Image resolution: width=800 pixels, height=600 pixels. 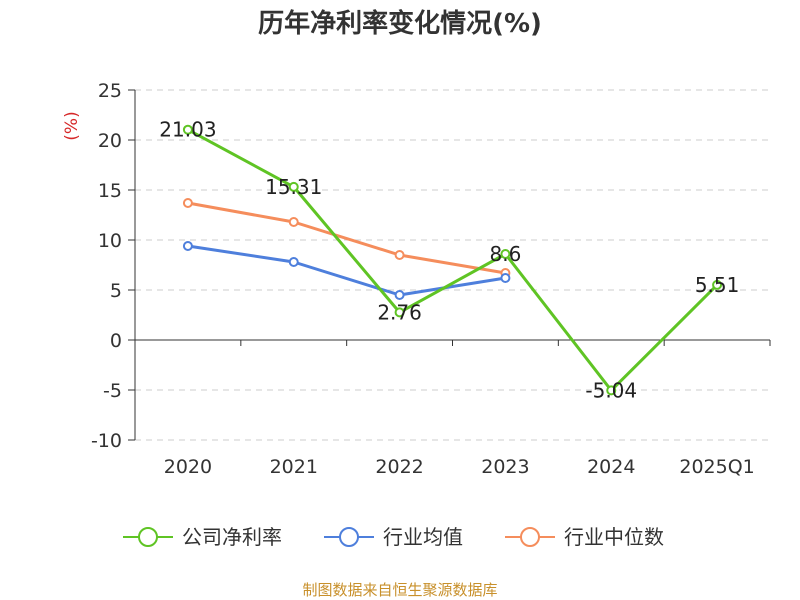 I want to click on x-tick-label: 2025Q1, so click(x=716, y=467).